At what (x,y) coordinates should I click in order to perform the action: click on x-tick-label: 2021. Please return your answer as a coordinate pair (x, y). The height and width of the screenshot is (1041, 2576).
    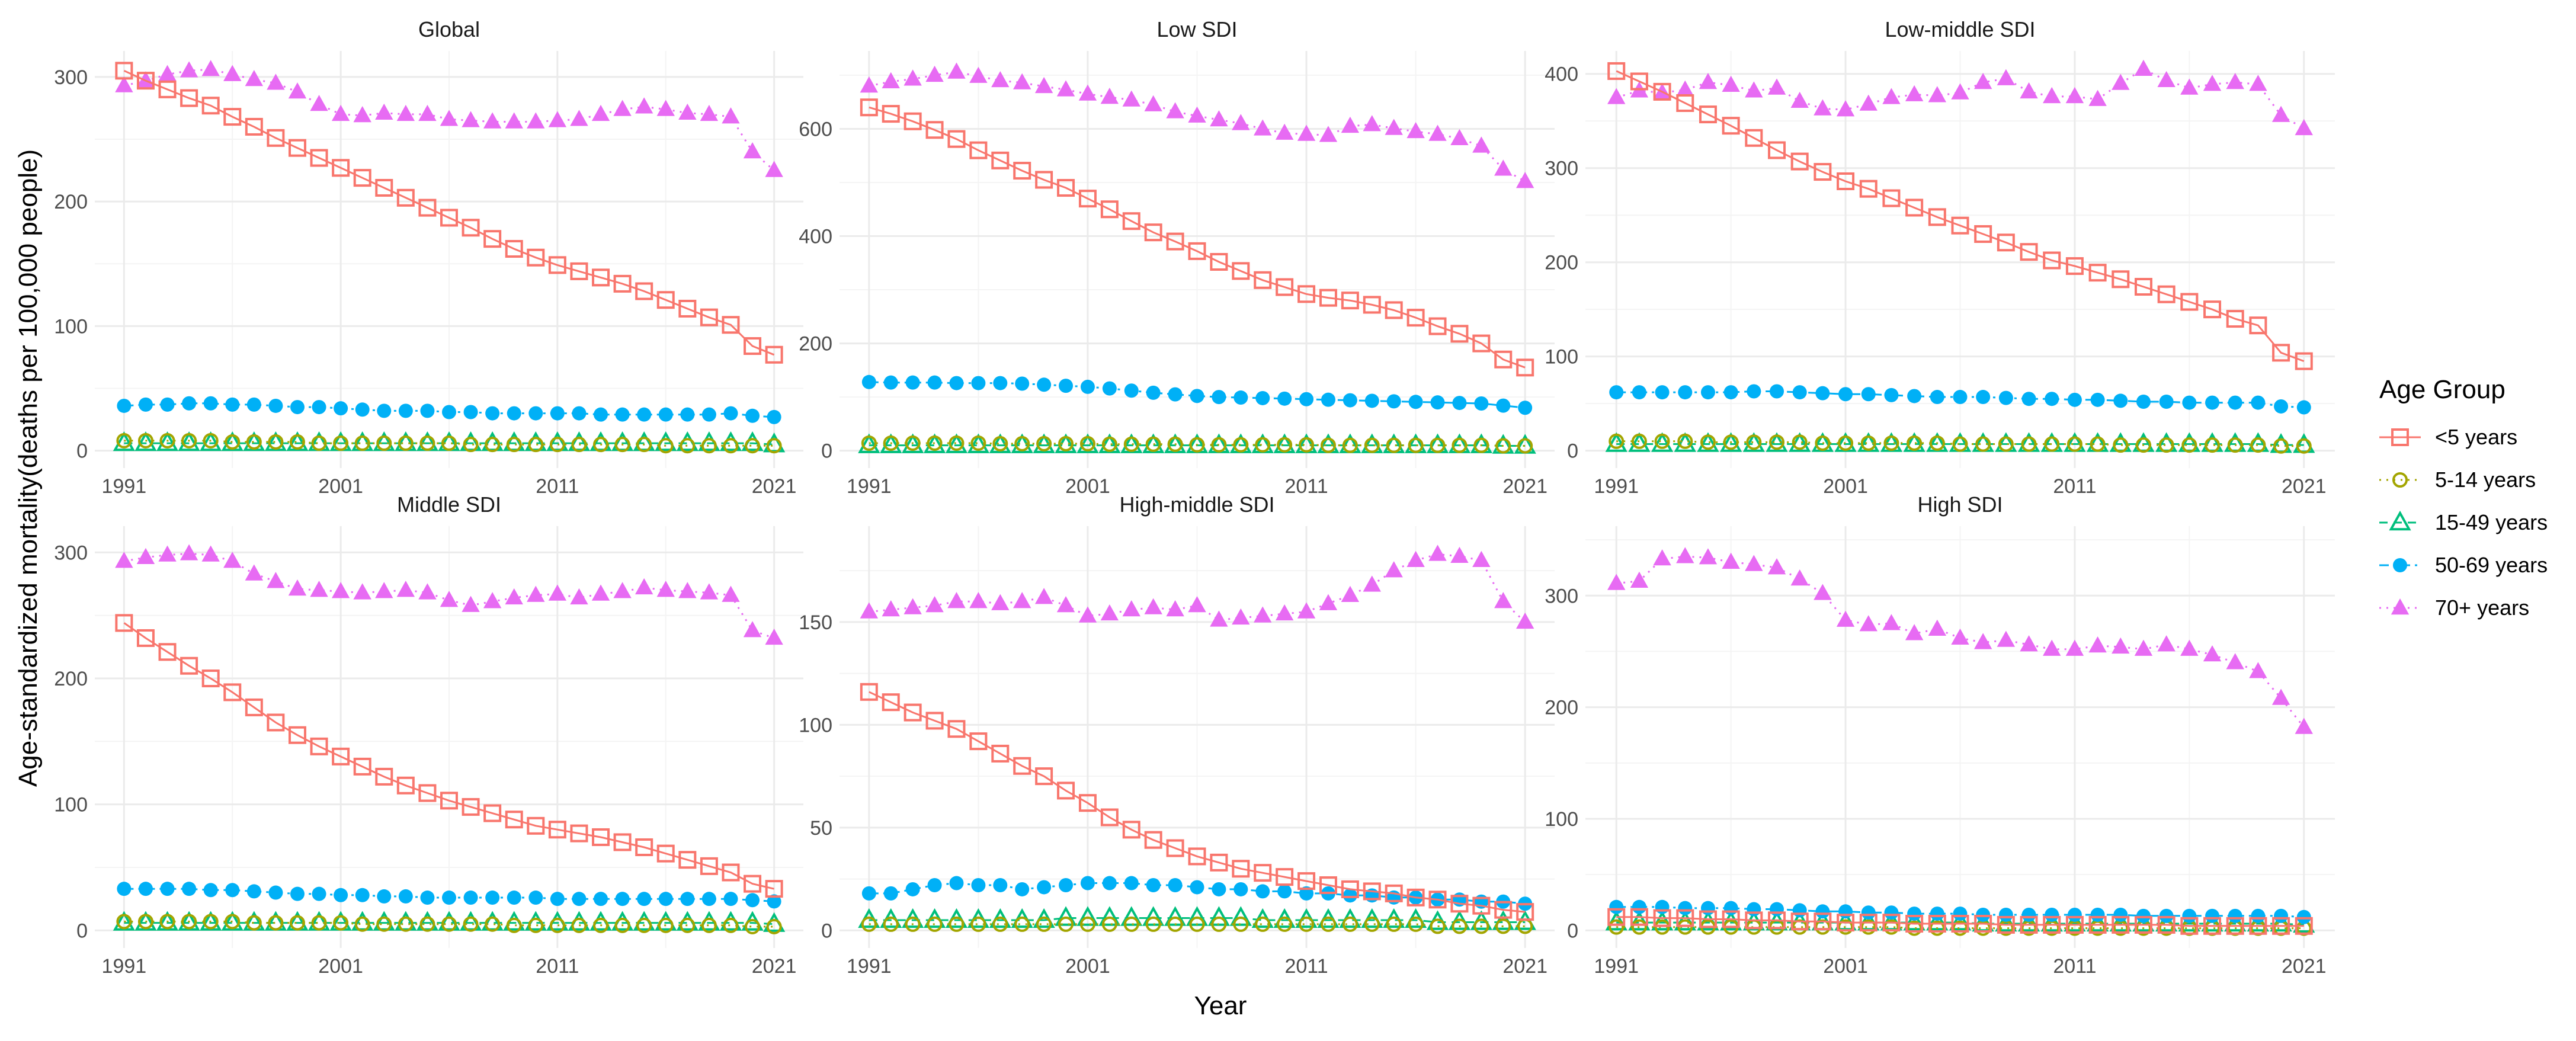
    Looking at the image, I should click on (2304, 486).